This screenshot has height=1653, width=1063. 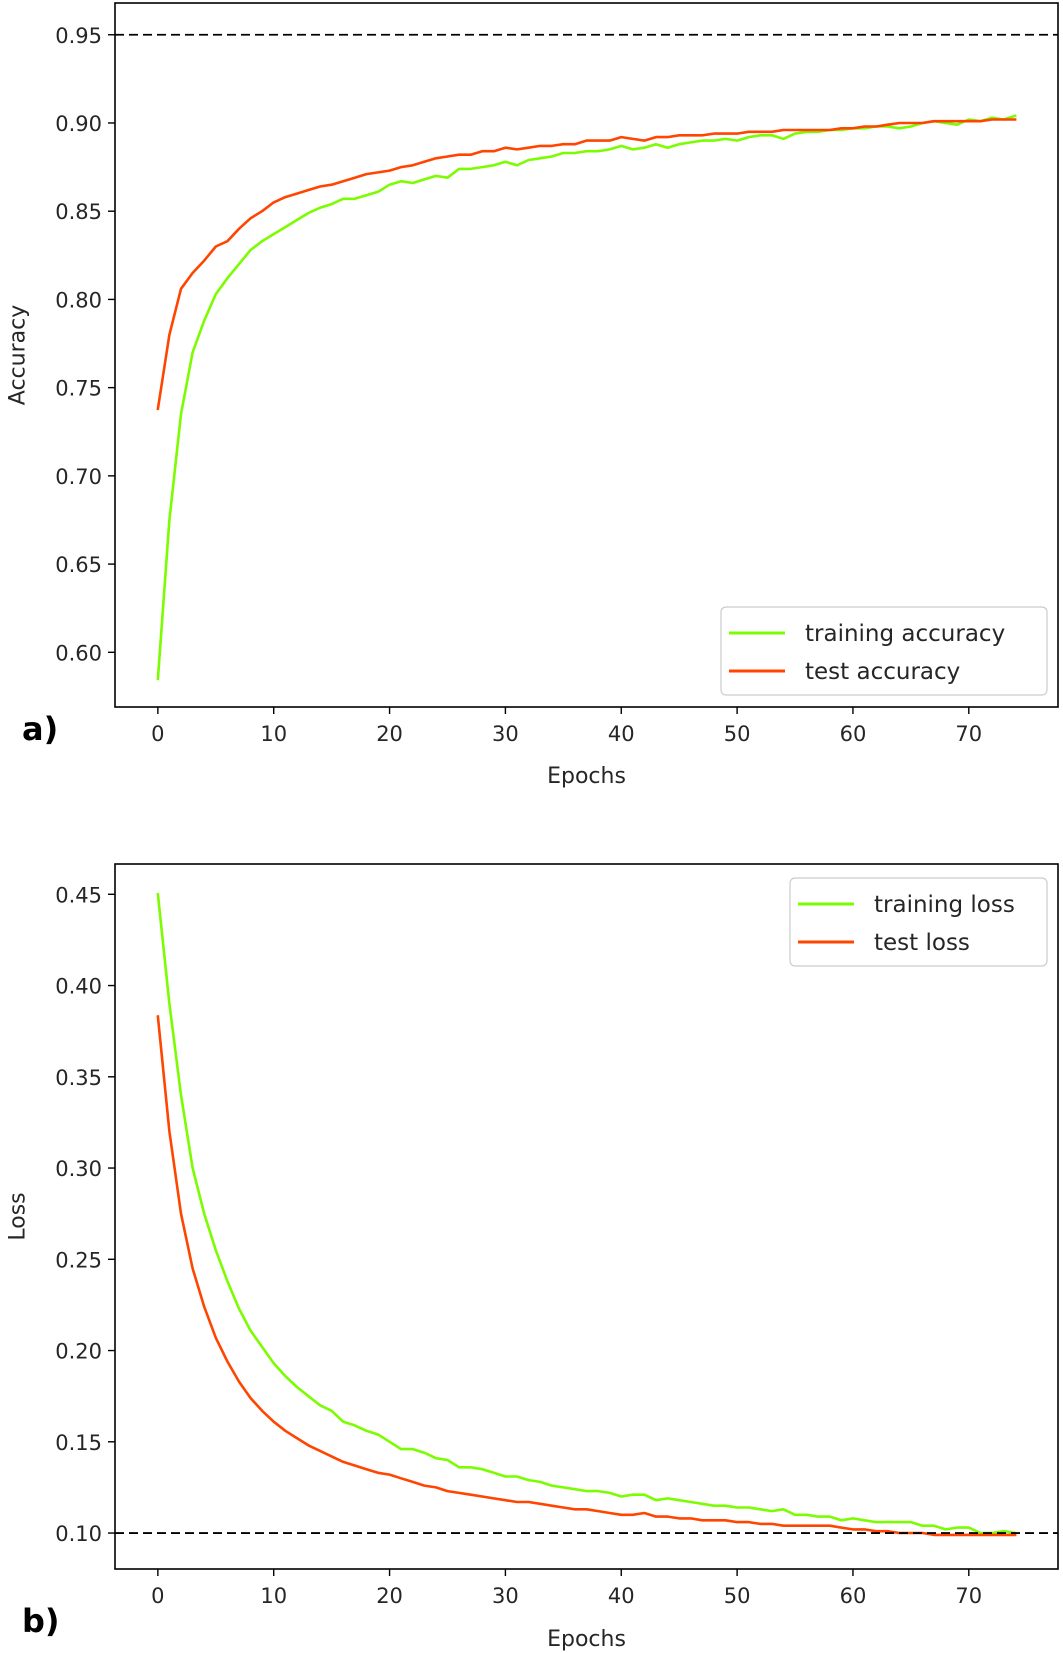 I want to click on accuracy-x-tick-label: 0, so click(x=157, y=734).